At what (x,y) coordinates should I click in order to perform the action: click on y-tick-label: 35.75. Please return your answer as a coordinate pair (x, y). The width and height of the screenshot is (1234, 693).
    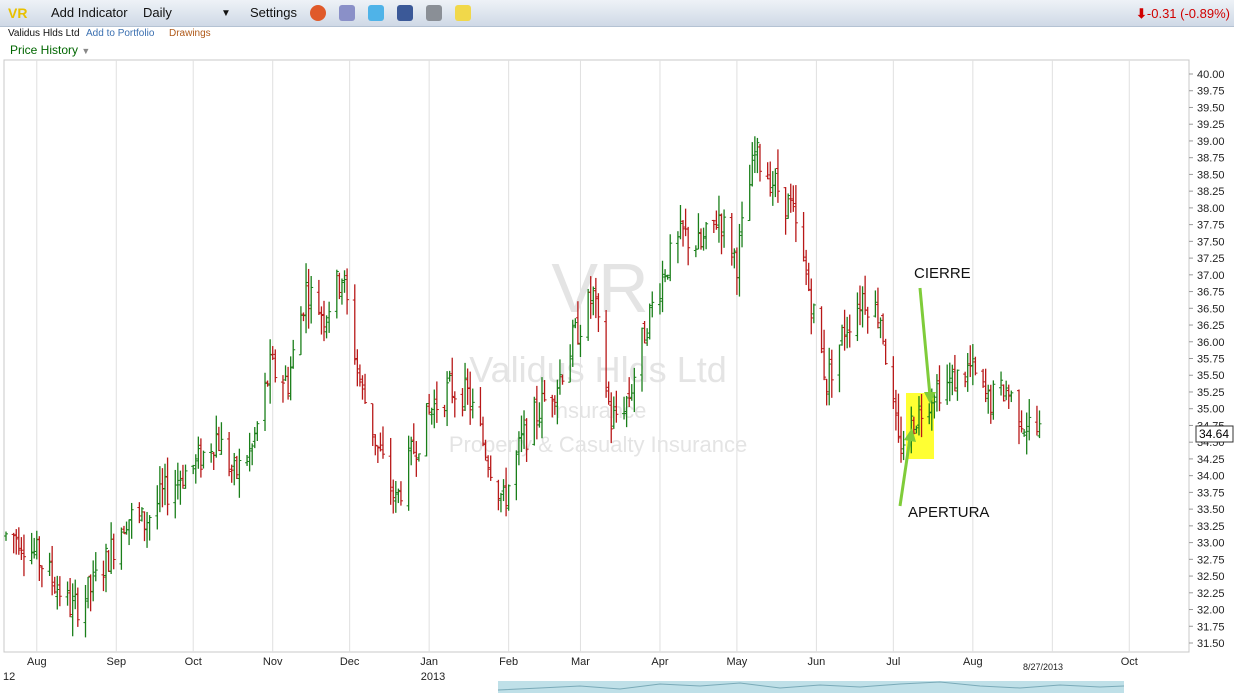
    Looking at the image, I should click on (1211, 360).